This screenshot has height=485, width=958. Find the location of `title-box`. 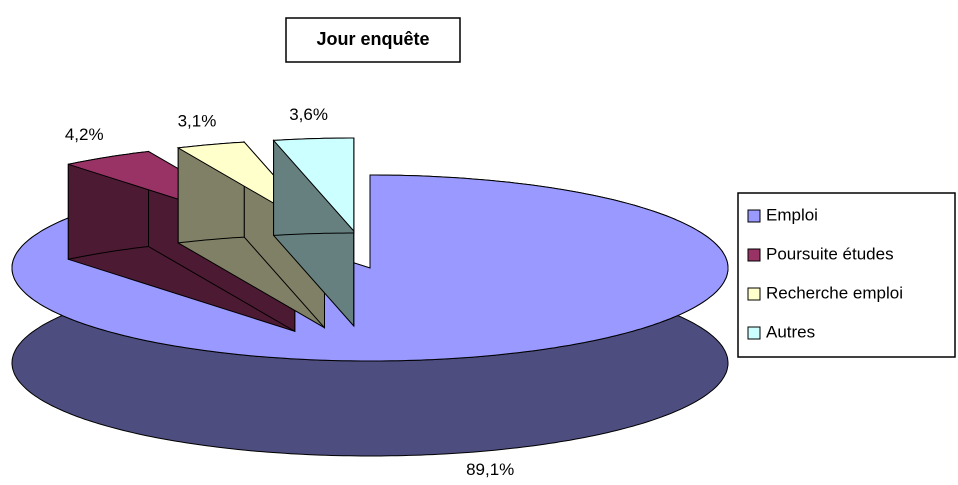

title-box is located at coordinates (373, 40).